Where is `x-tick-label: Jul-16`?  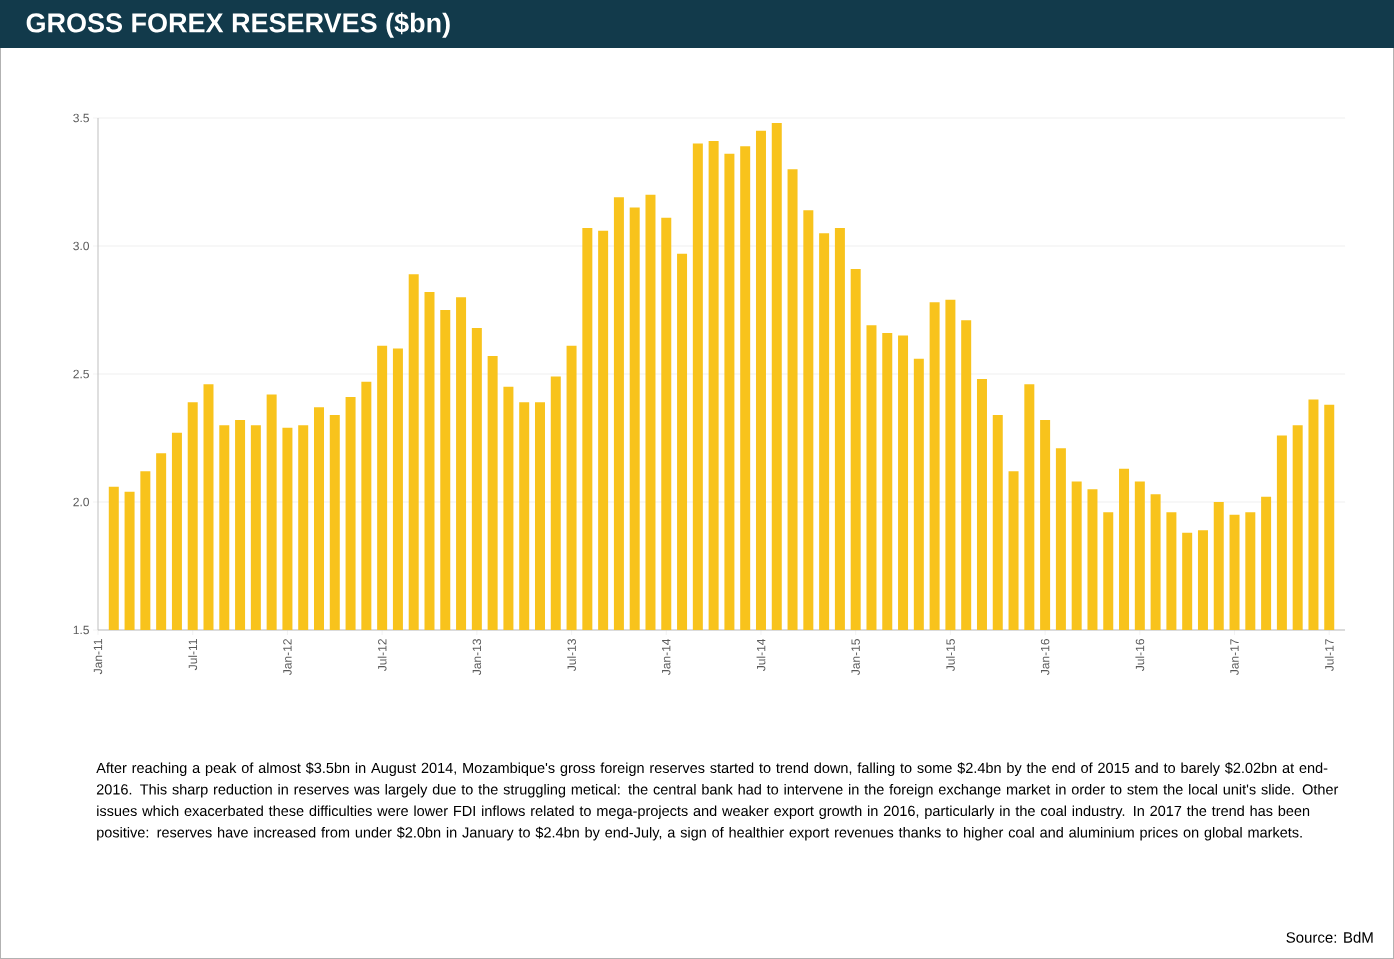 x-tick-label: Jul-16 is located at coordinates (1140, 655).